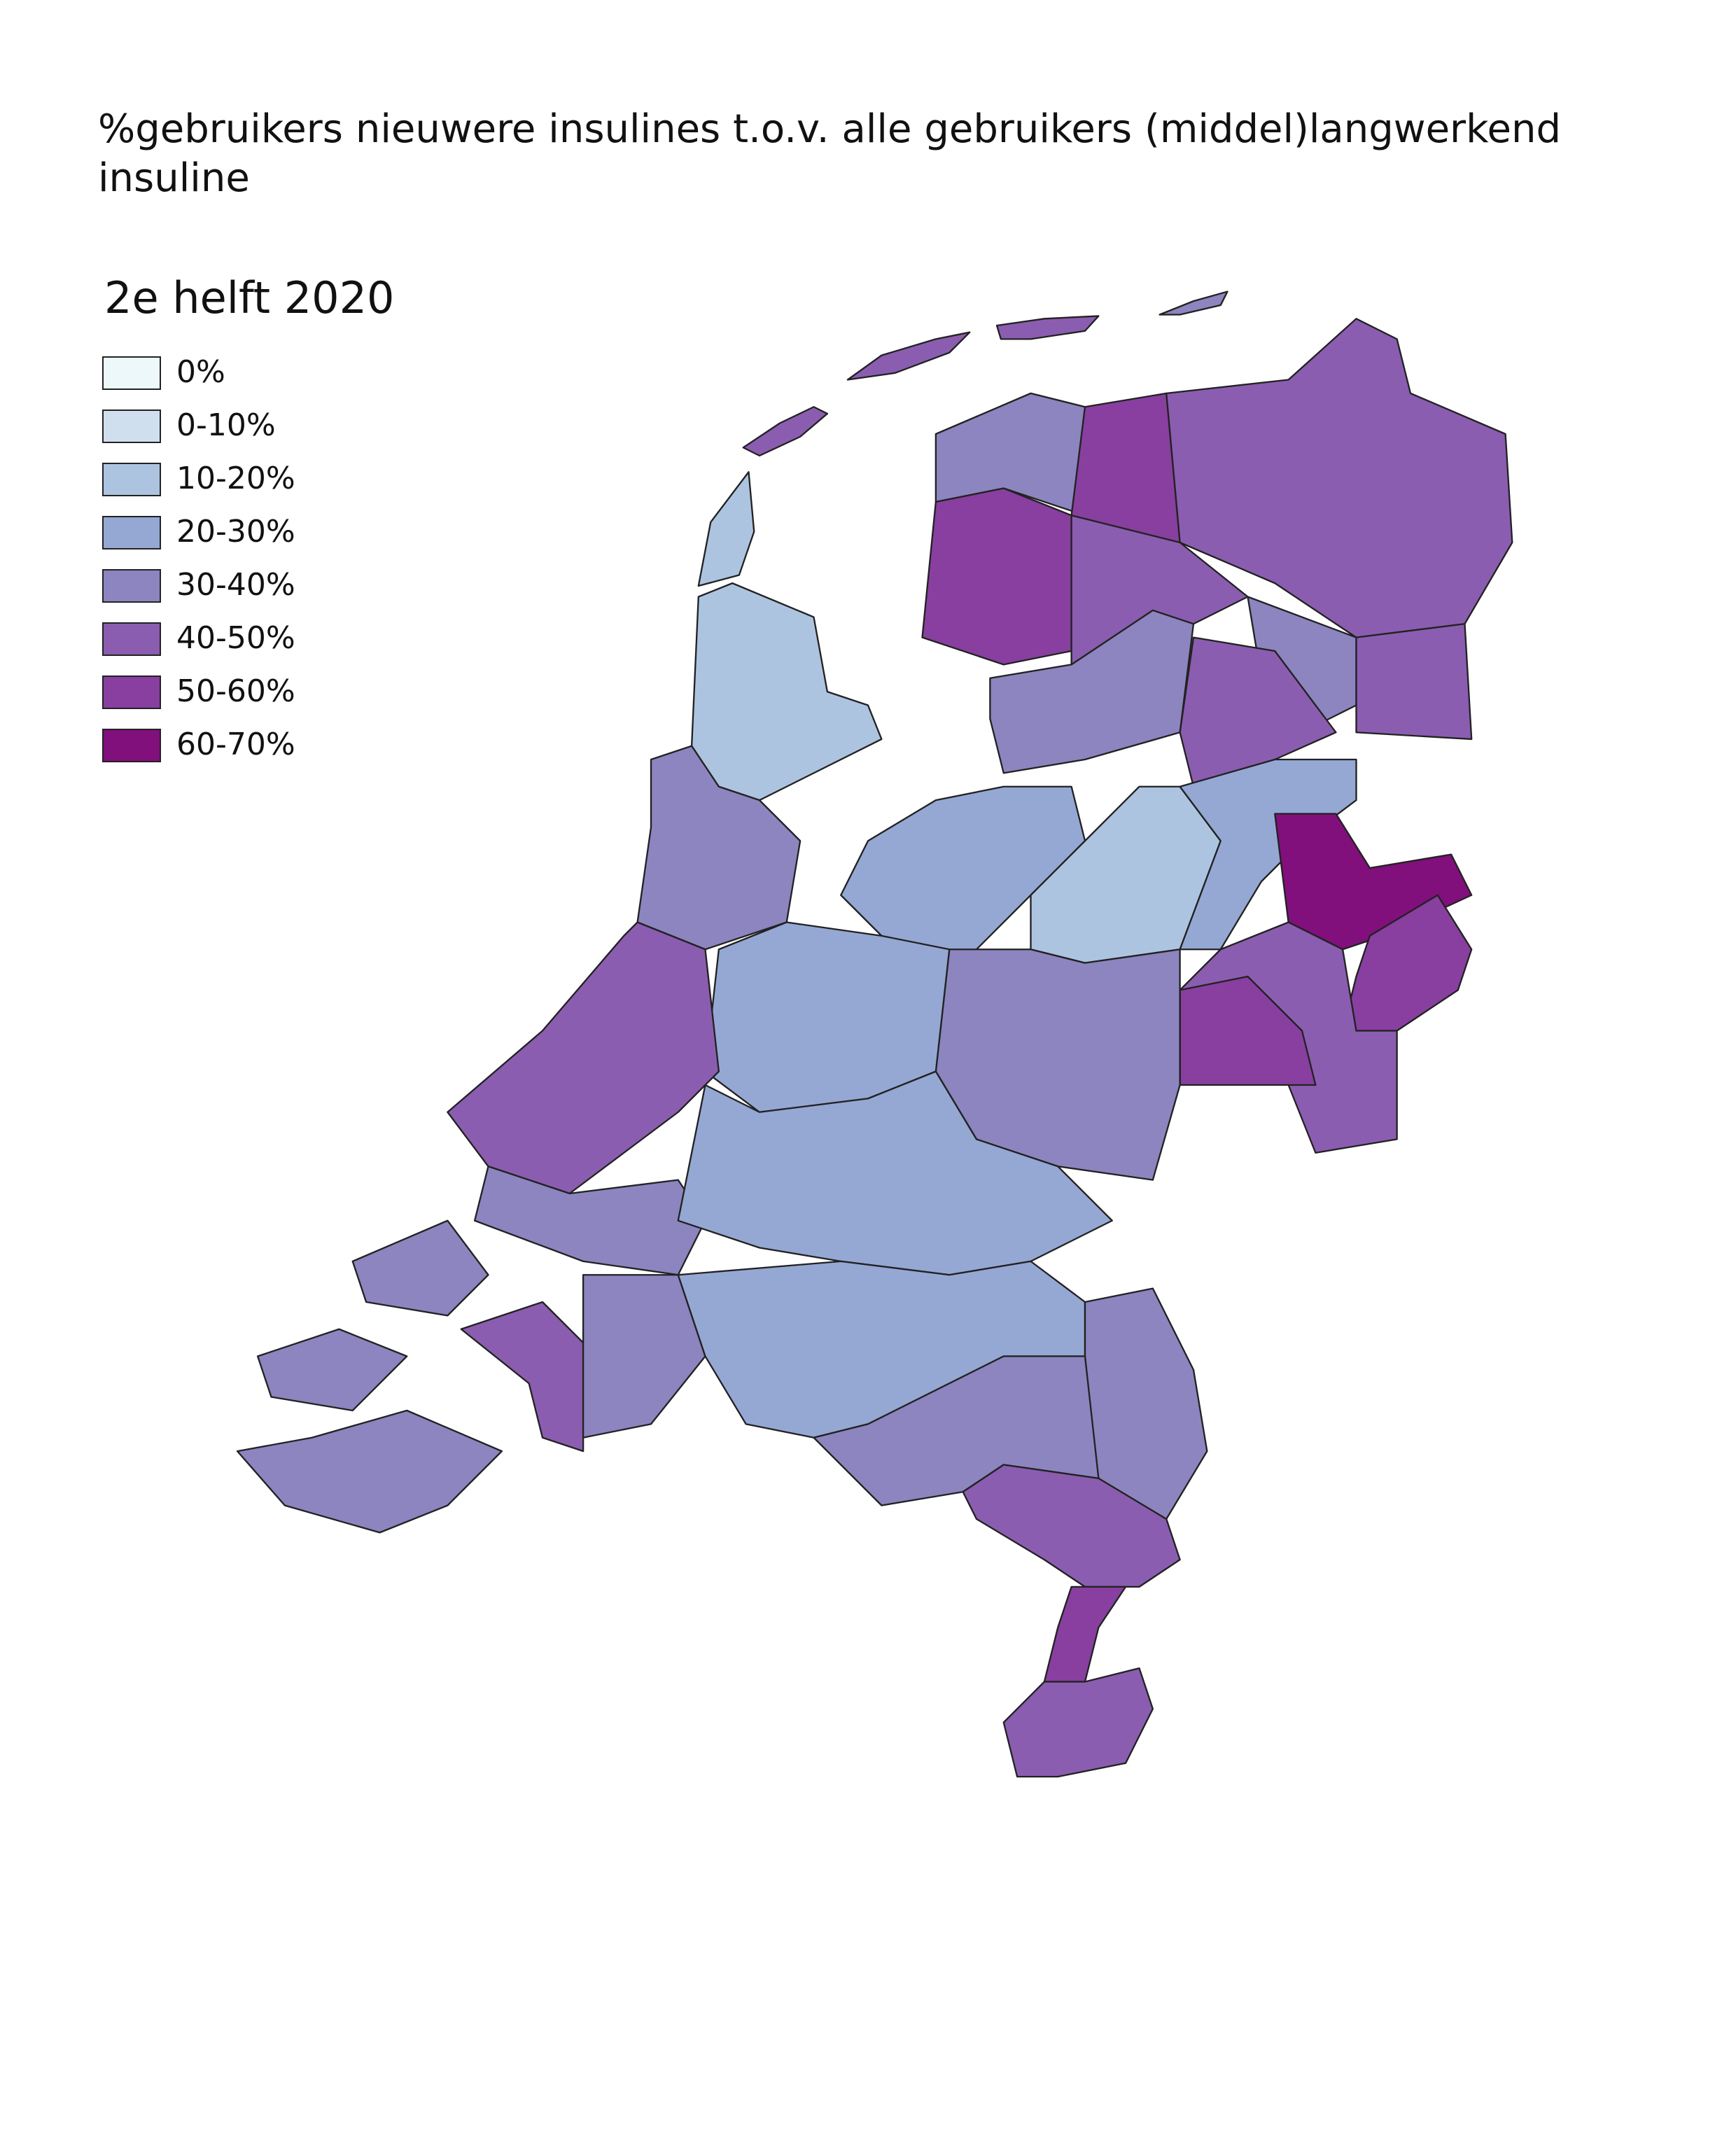 Image resolution: width=1736 pixels, height=2149 pixels. Describe the element at coordinates (235, 532) in the screenshot. I see `legend-label: 20-30%` at that location.